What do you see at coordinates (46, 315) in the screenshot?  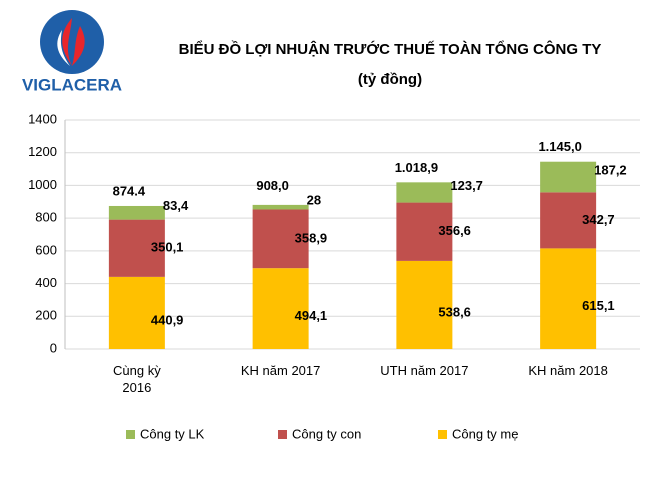 I see `y-tick-label: 200` at bounding box center [46, 315].